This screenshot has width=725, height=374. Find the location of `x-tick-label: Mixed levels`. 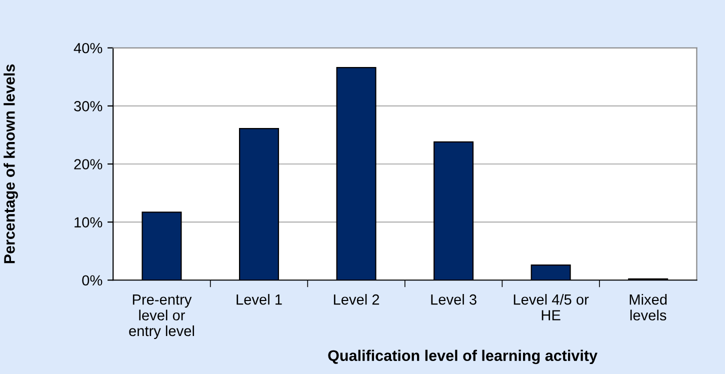

x-tick-label: Mixed levels is located at coordinates (648, 307).